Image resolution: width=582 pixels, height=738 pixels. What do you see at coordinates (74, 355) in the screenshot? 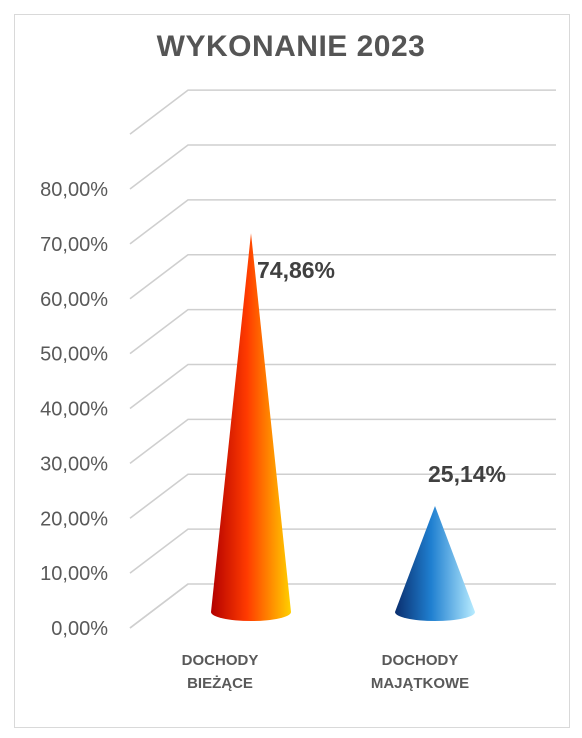
I see `y-tick-label: 50,00%` at bounding box center [74, 355].